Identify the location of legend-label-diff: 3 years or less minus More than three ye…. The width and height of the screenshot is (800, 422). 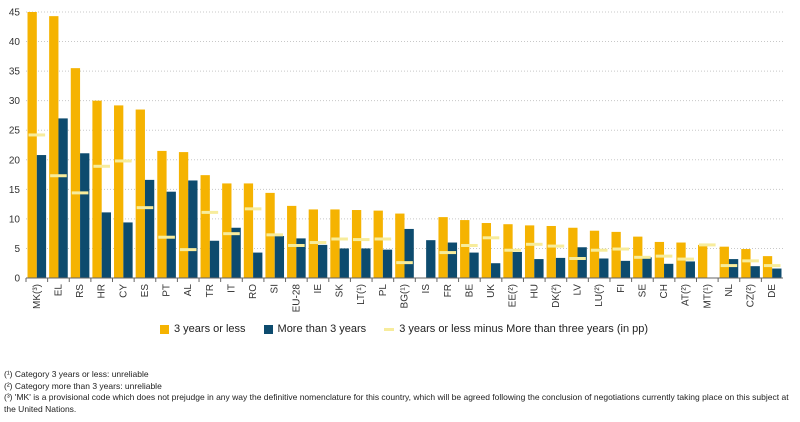
(524, 329).